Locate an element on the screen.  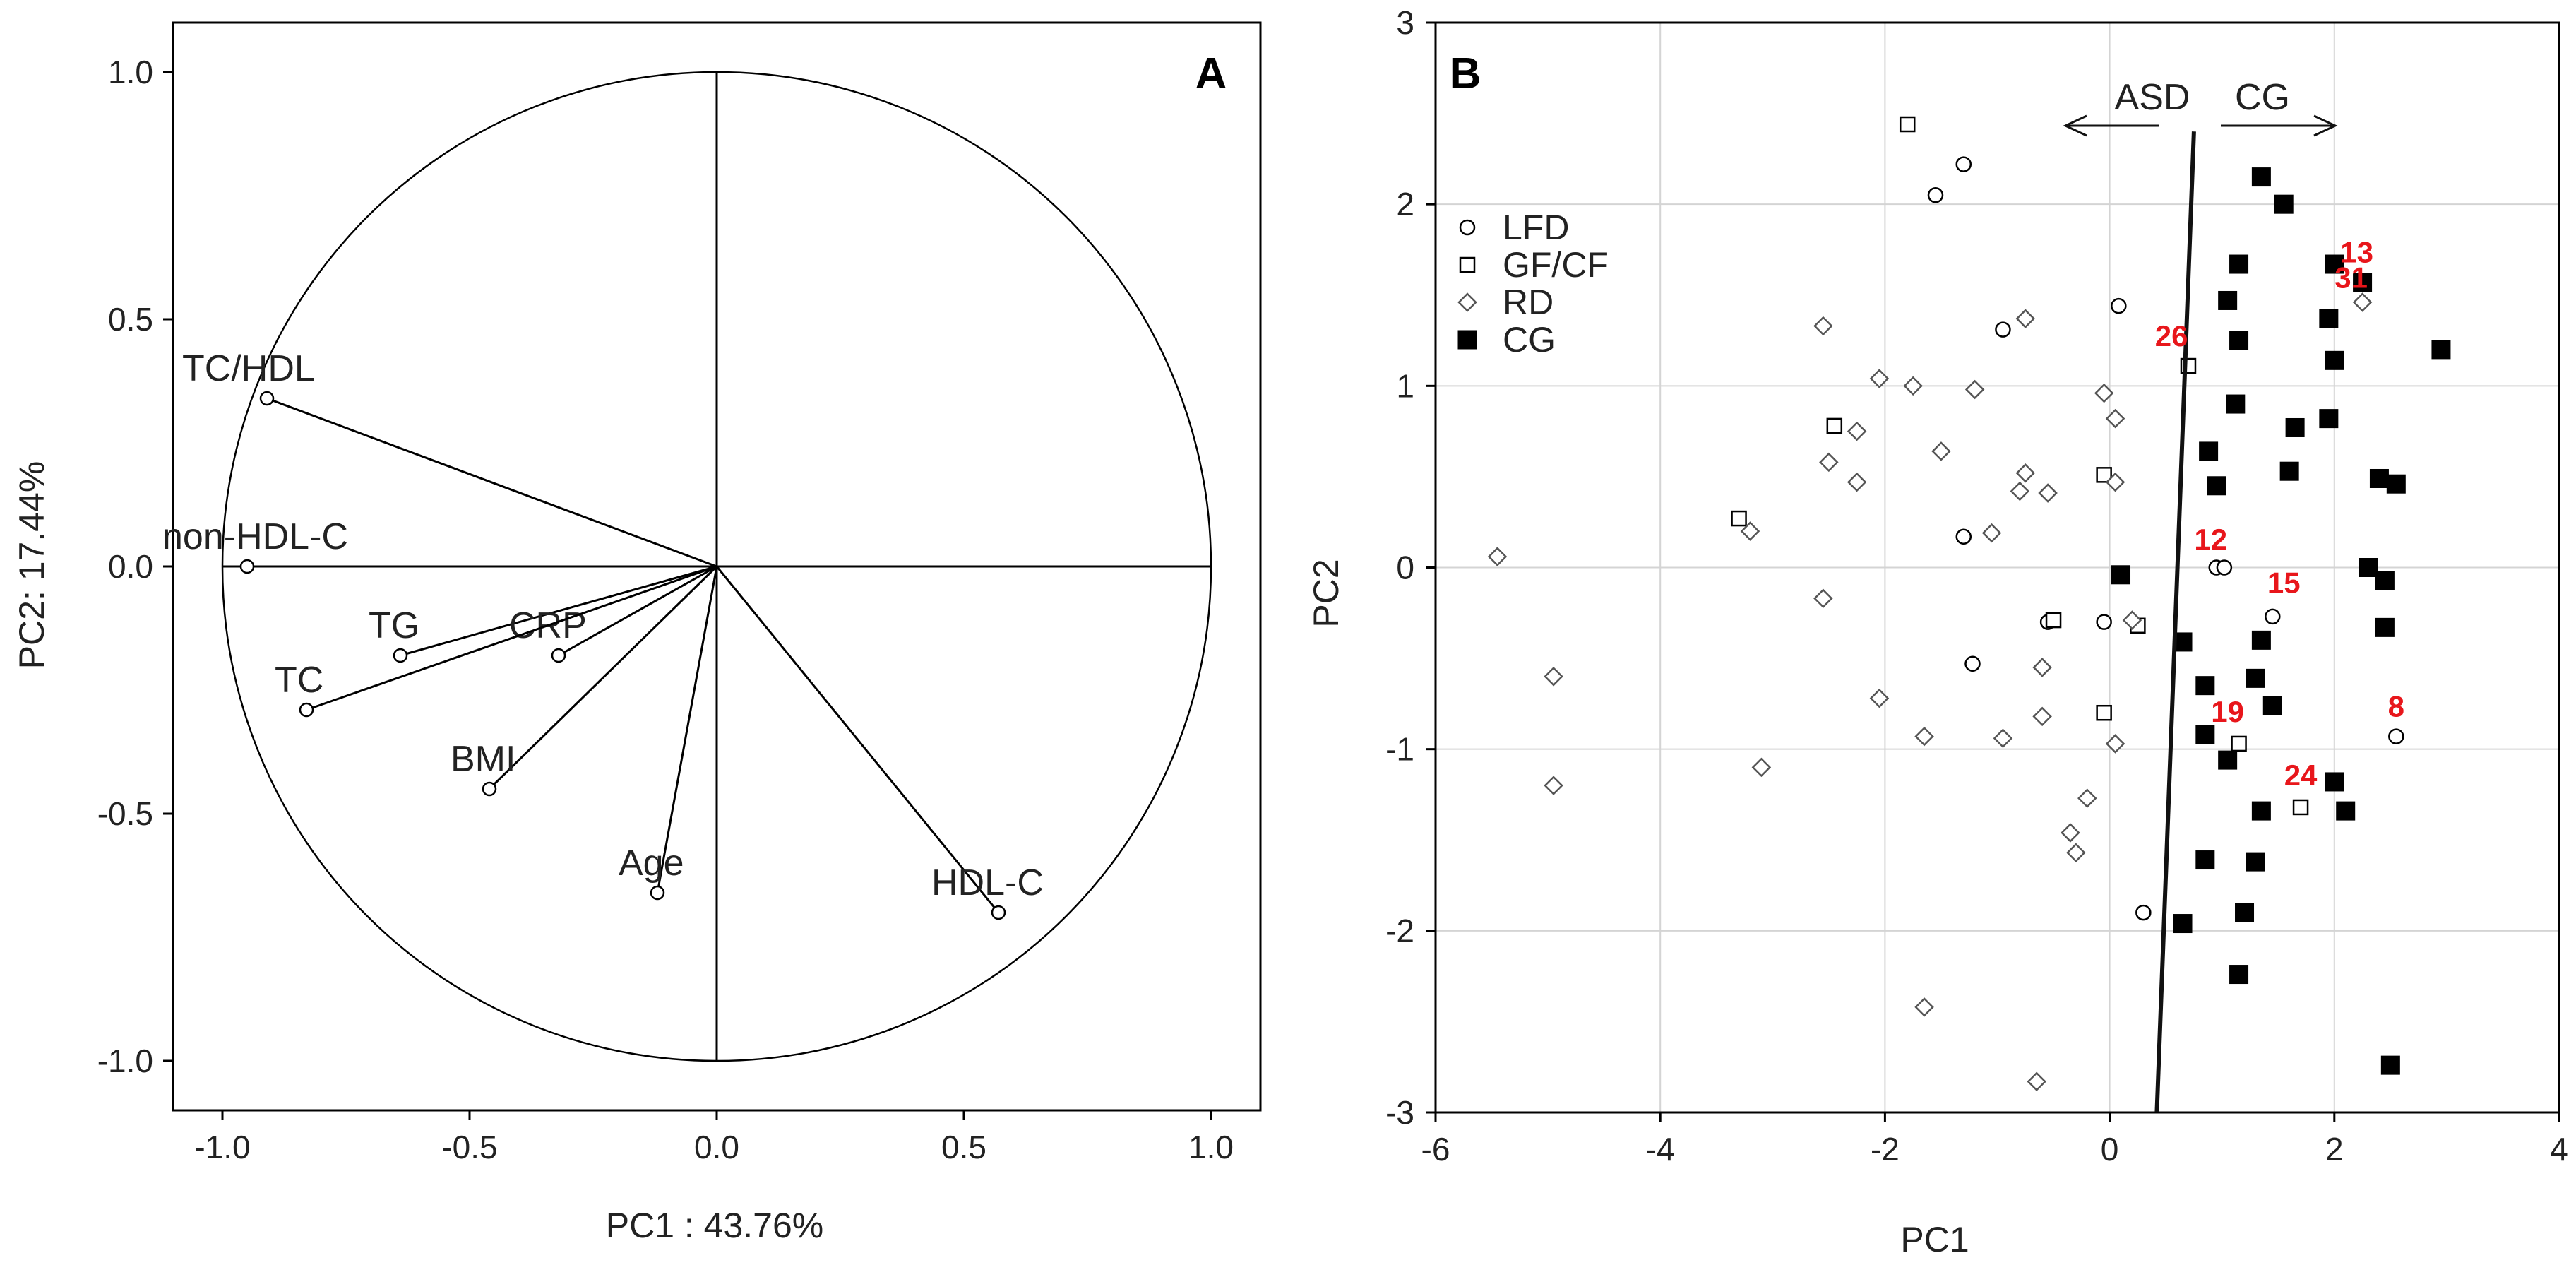
panel-b-x-tick-label: 0 is located at coordinates (2110, 1149).